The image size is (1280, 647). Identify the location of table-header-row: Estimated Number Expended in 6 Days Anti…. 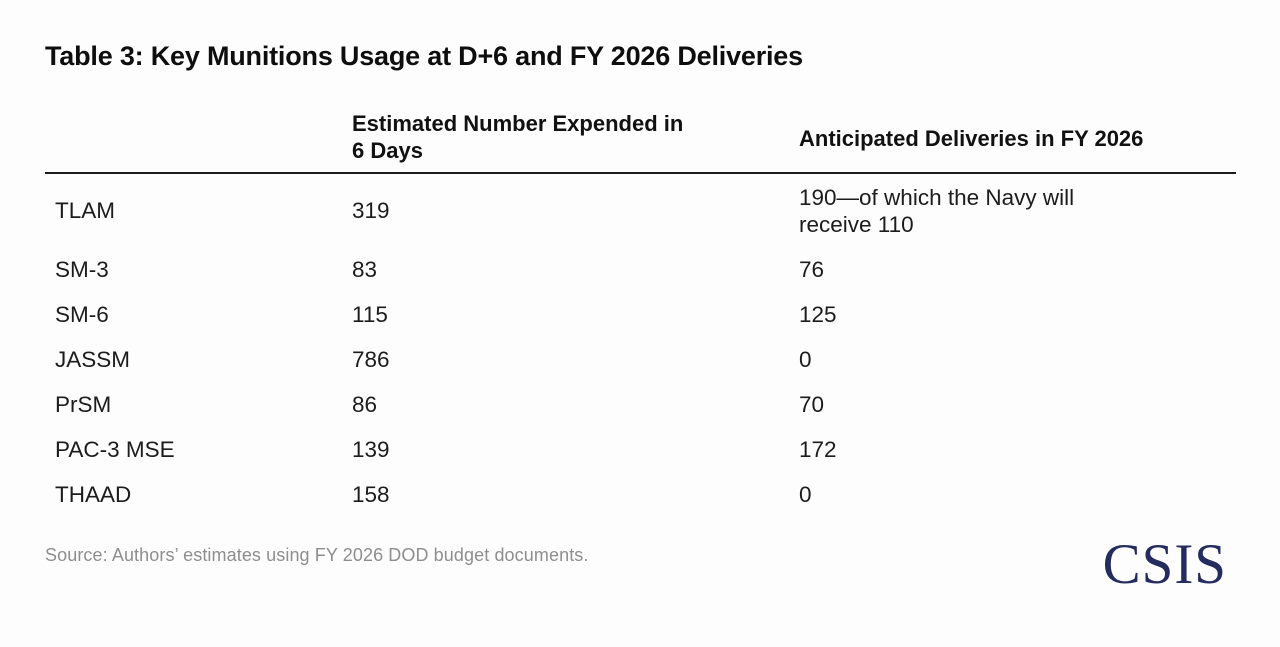
(640, 138).